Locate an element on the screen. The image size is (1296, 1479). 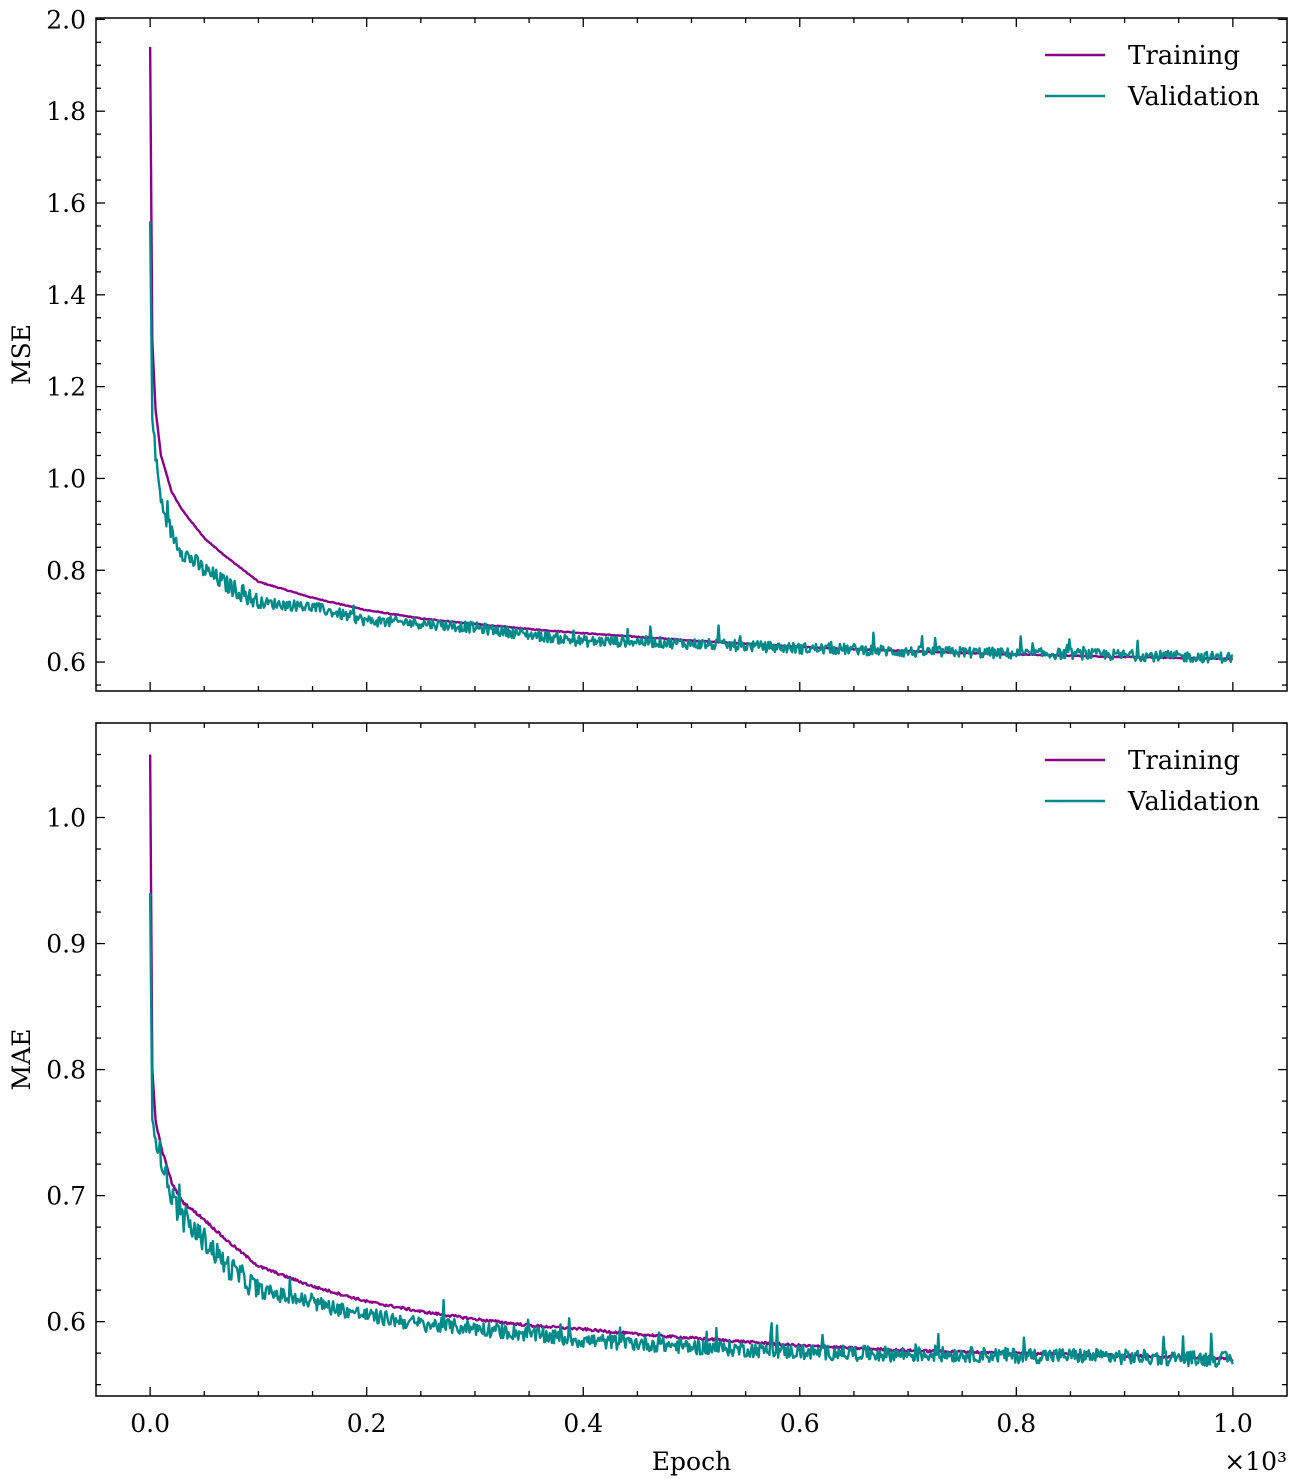
y-tick-label: 1.6 is located at coordinates (66, 203).